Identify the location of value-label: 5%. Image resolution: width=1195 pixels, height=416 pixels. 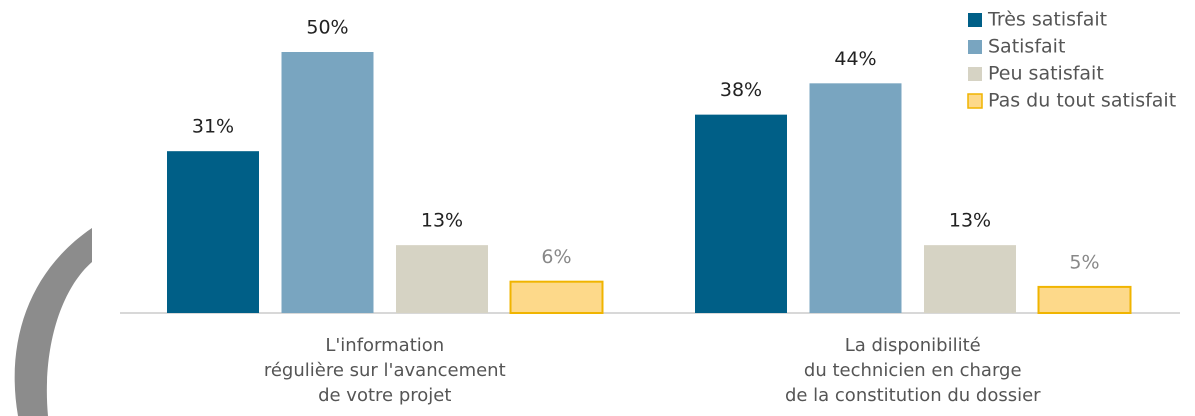
(1084, 262).